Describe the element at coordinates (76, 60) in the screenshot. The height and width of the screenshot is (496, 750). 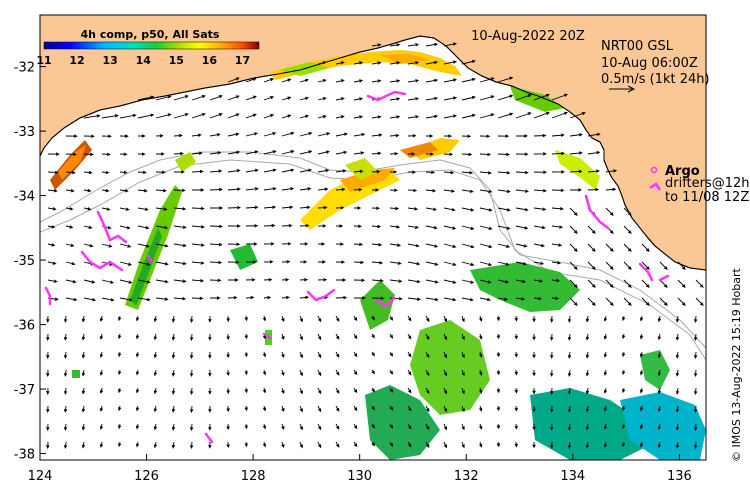
I see `colorbar-tick-label: 12` at that location.